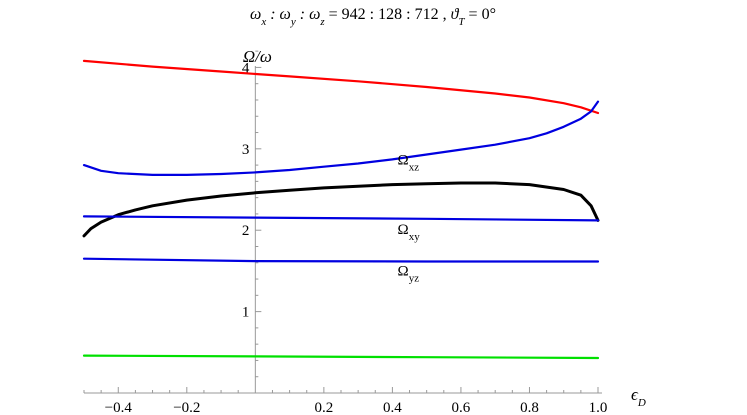  What do you see at coordinates (529, 407) in the screenshot?
I see `x-tick-label: 0.8` at bounding box center [529, 407].